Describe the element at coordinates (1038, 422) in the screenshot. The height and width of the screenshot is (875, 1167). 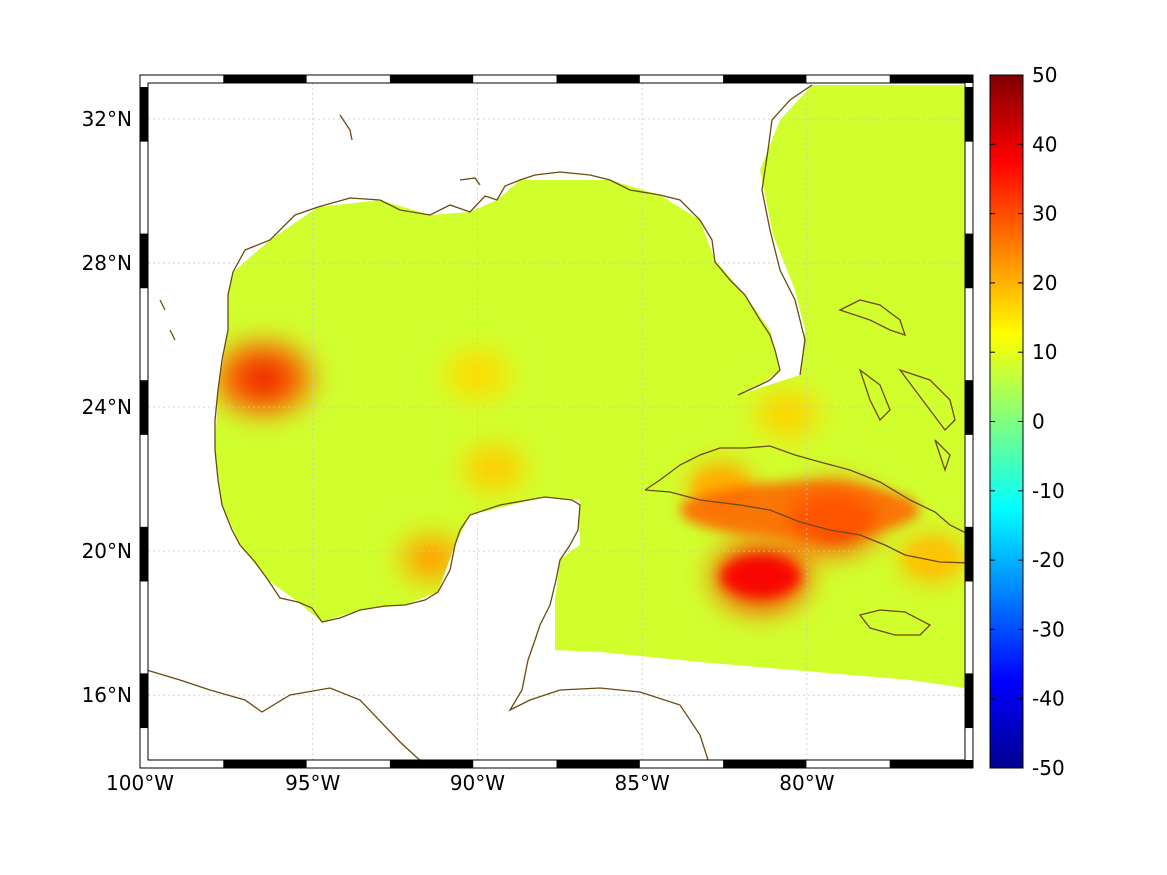
I see `colorbar-tick-label: 0` at that location.